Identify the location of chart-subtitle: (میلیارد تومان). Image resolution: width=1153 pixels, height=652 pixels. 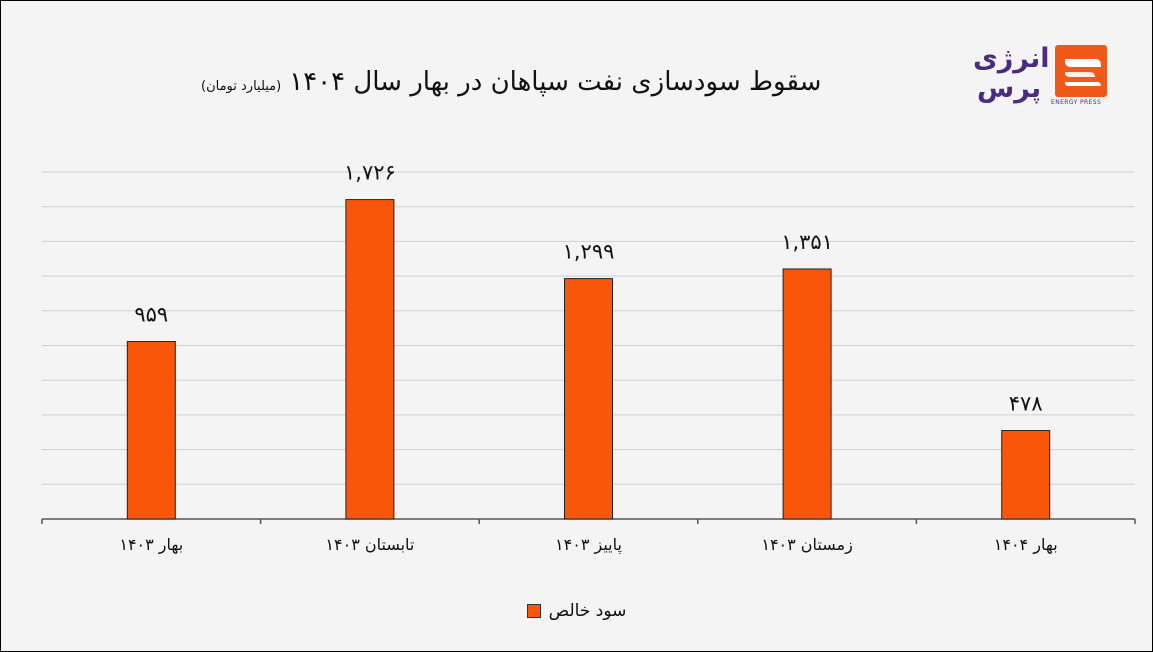
(241, 86).